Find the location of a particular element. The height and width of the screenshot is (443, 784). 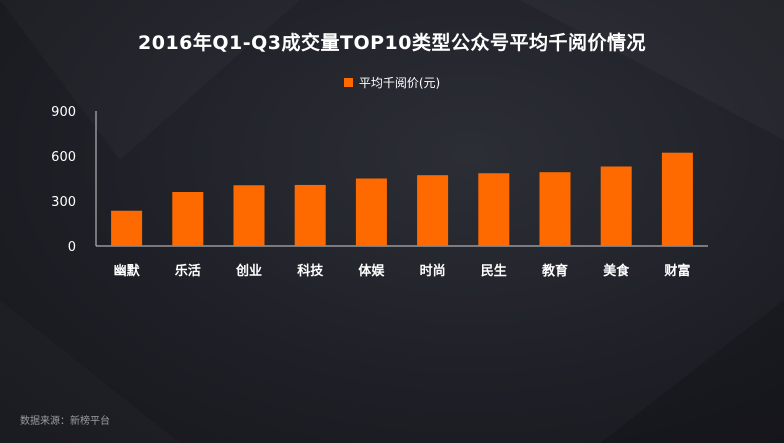

bar-科技 is located at coordinates (310, 215).